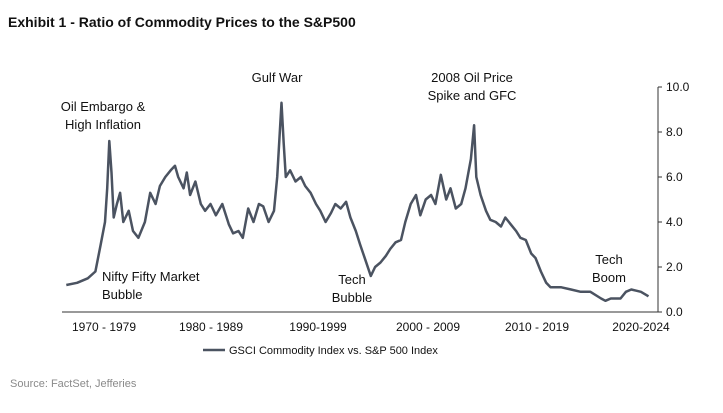 This screenshot has width=723, height=413. Describe the element at coordinates (211, 327) in the screenshot. I see `x-tick-label: 1980 - 1989` at that location.